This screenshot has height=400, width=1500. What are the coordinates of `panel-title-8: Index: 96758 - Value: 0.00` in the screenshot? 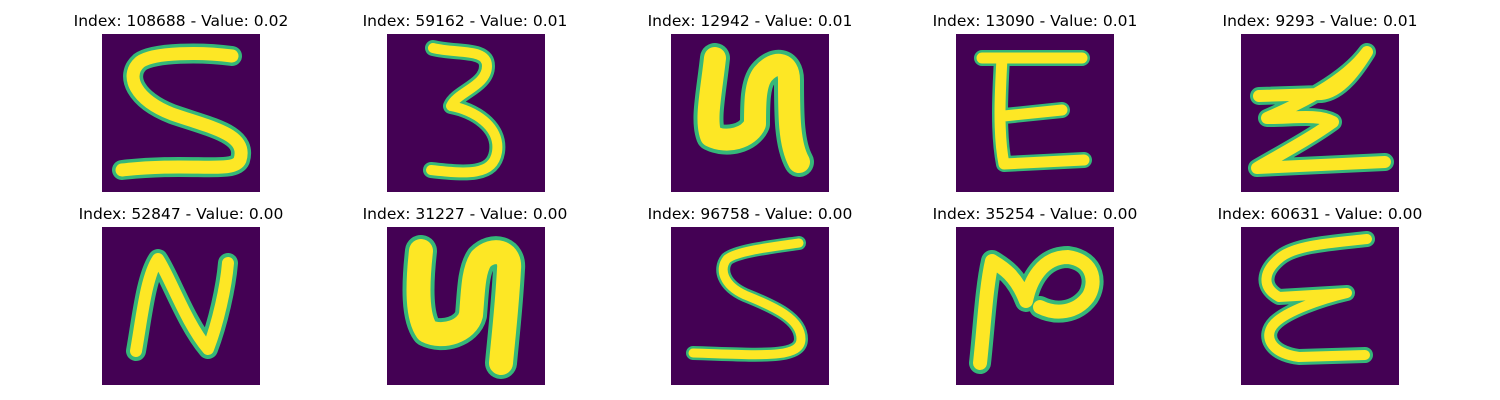 It's located at (750, 214).